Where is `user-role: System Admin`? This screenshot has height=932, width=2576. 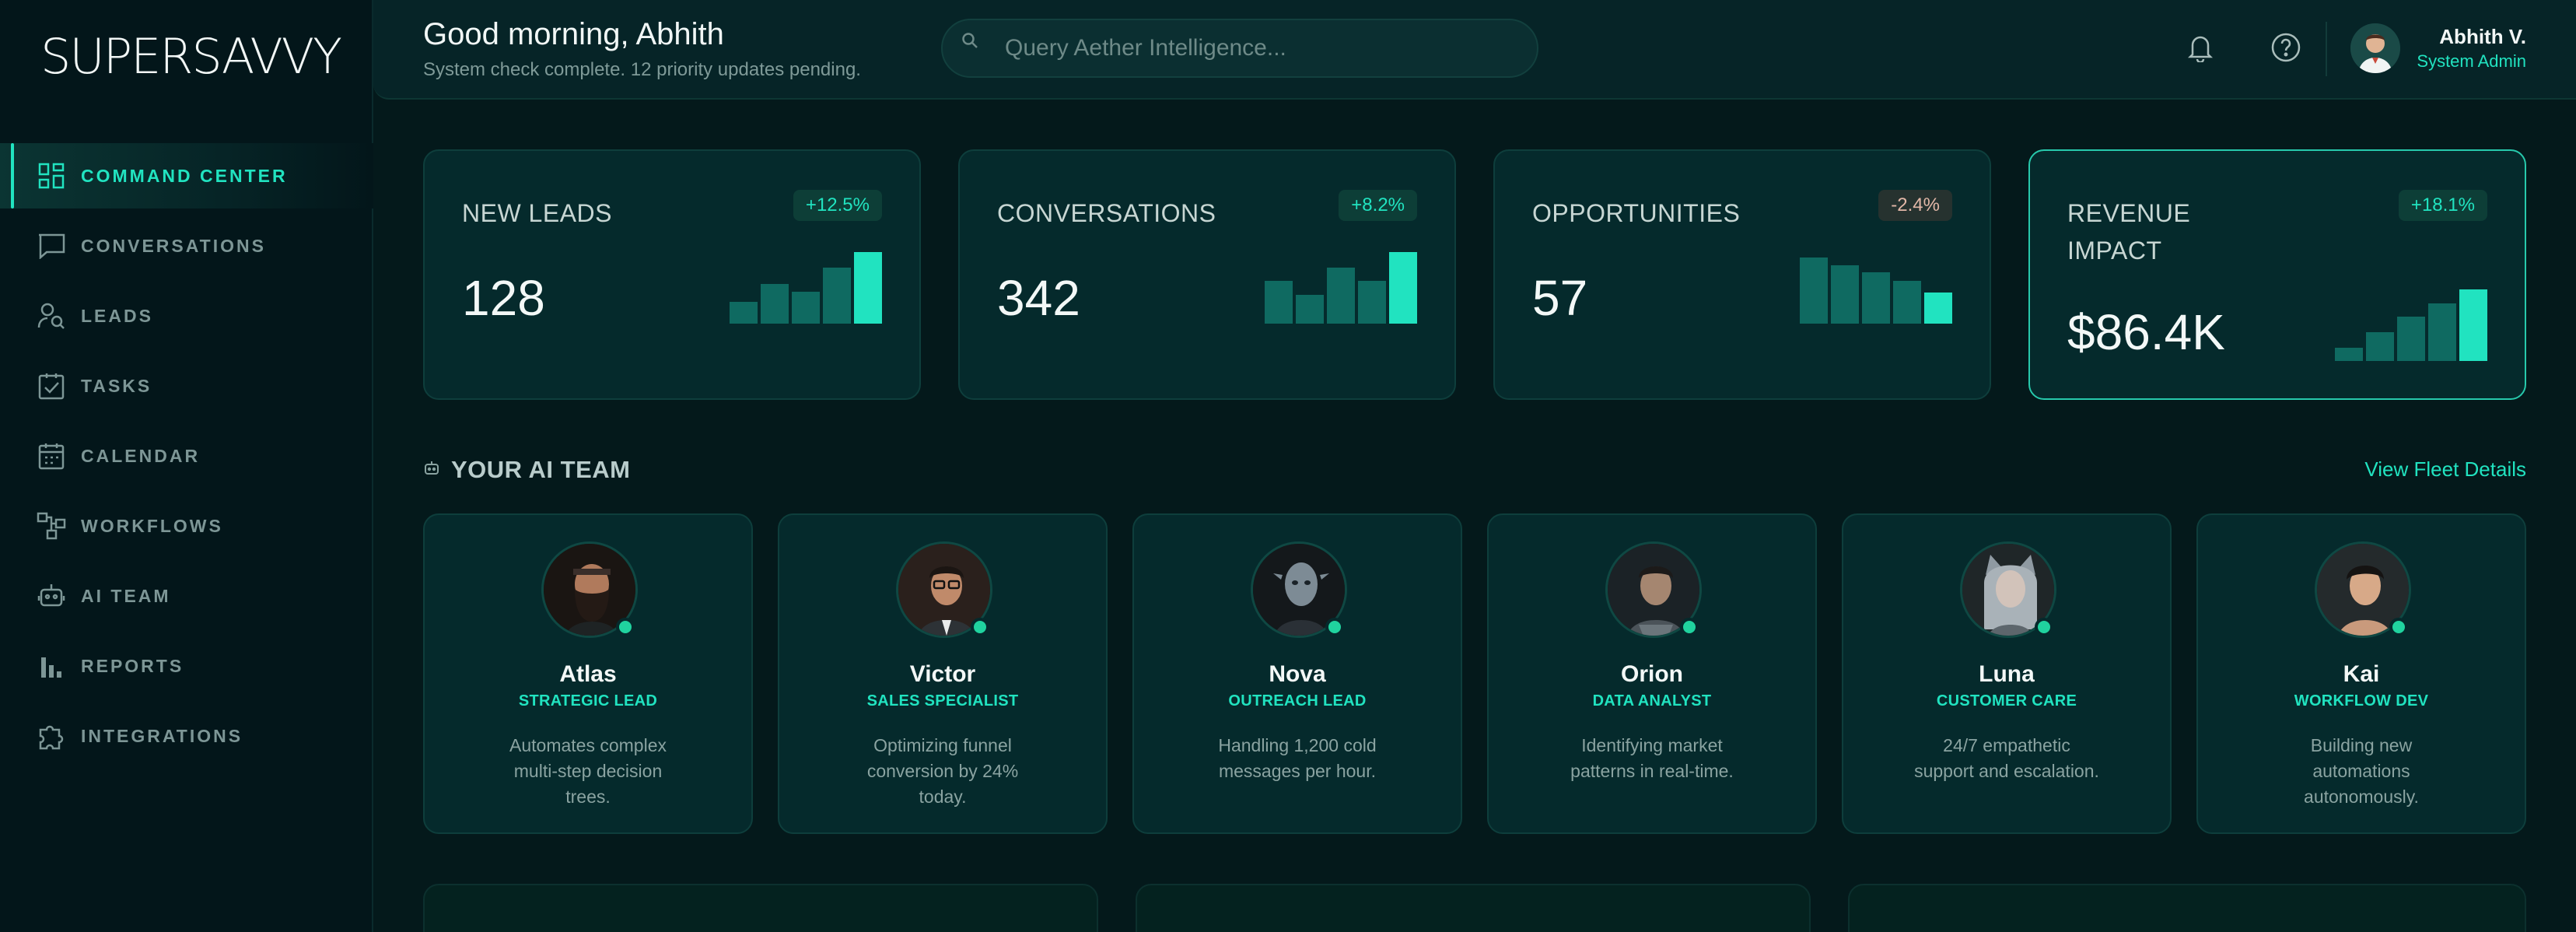 user-role: System Admin is located at coordinates (2471, 61).